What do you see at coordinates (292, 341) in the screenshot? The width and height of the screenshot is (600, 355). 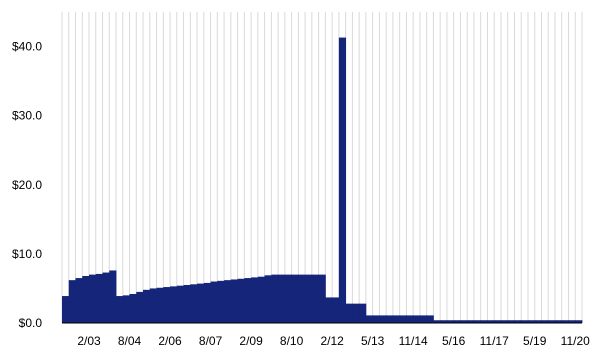 I see `x-tick-label: 8/10` at bounding box center [292, 341].